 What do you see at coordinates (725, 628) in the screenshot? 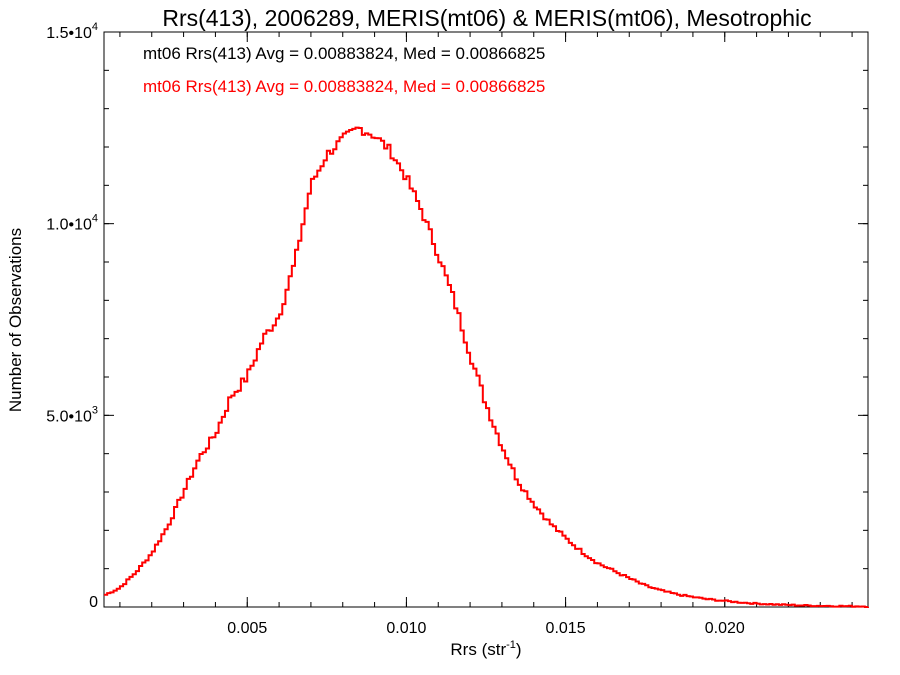
I see `x-tick-label: 0.020` at bounding box center [725, 628].